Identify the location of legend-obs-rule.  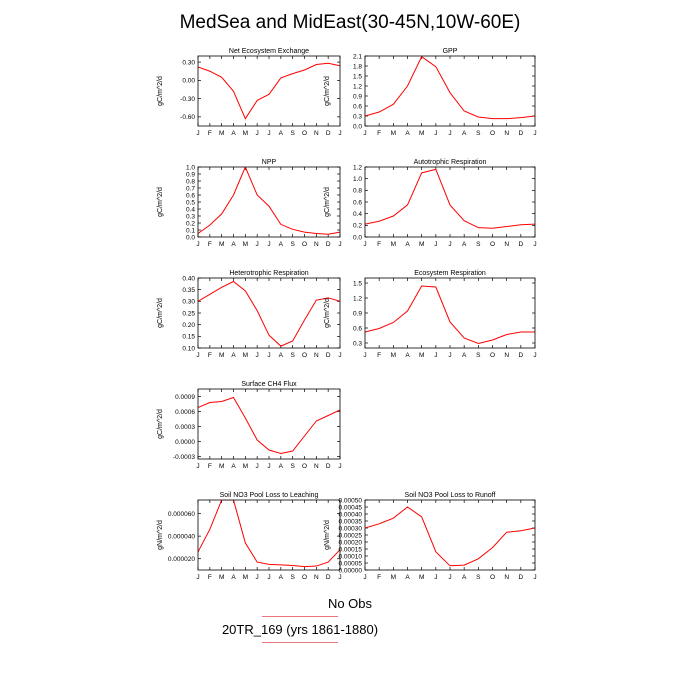
(300, 616).